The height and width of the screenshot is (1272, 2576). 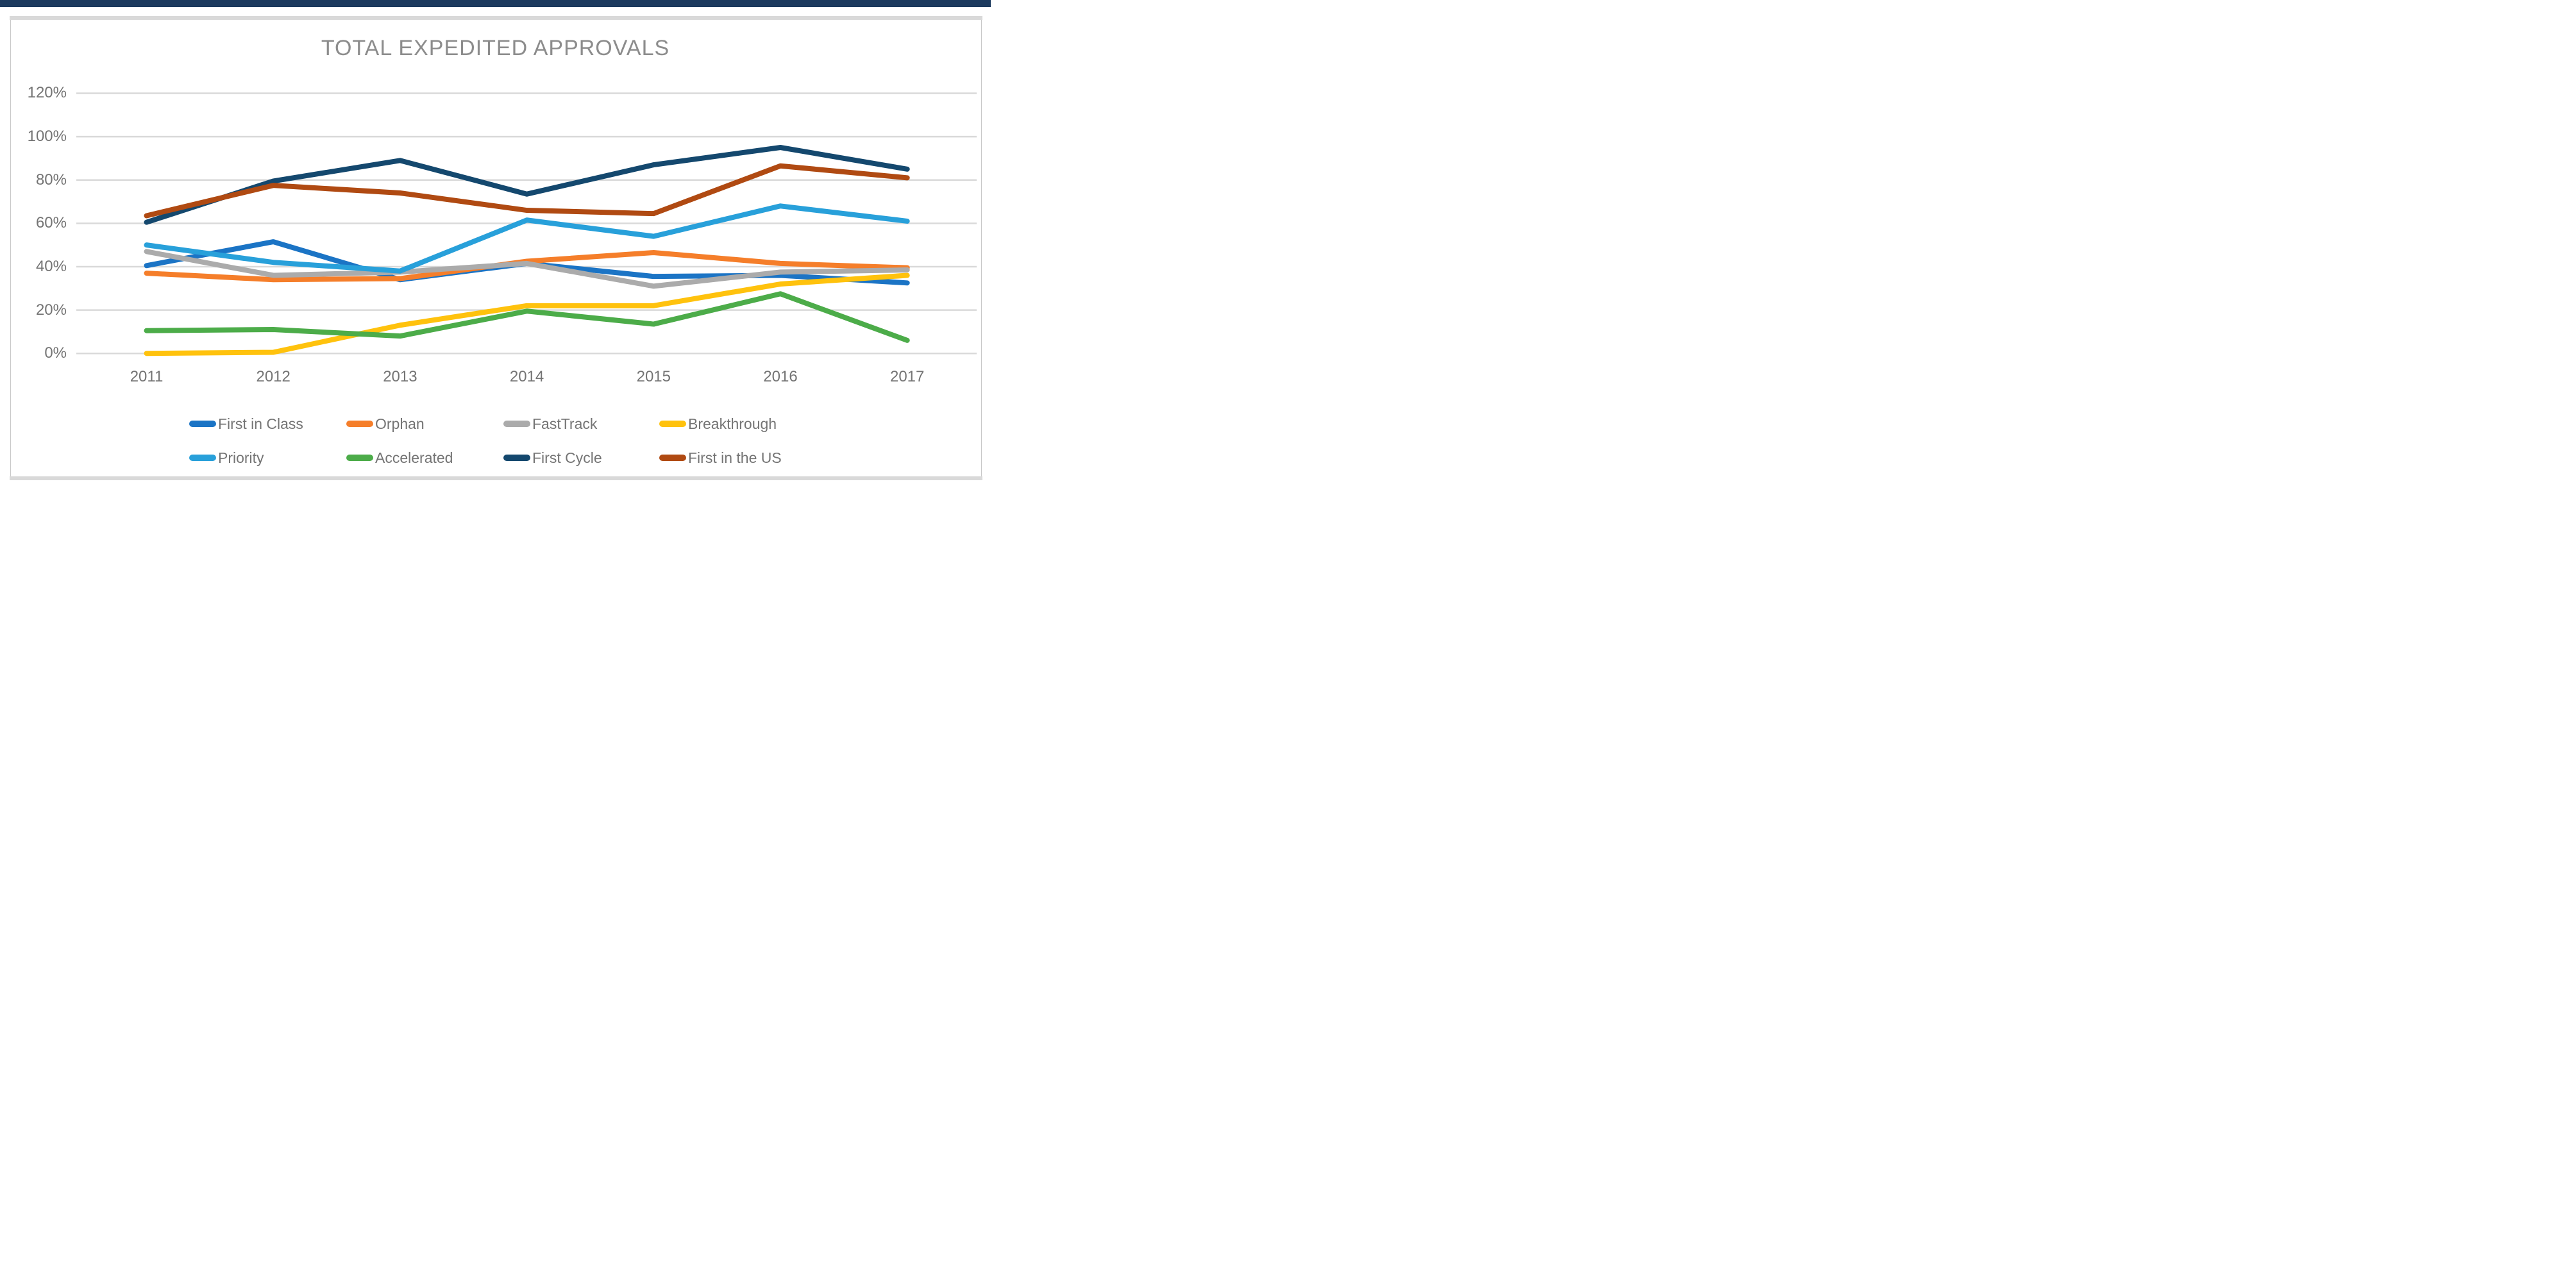 I want to click on chart-frame-top-strip, so click(x=496, y=18).